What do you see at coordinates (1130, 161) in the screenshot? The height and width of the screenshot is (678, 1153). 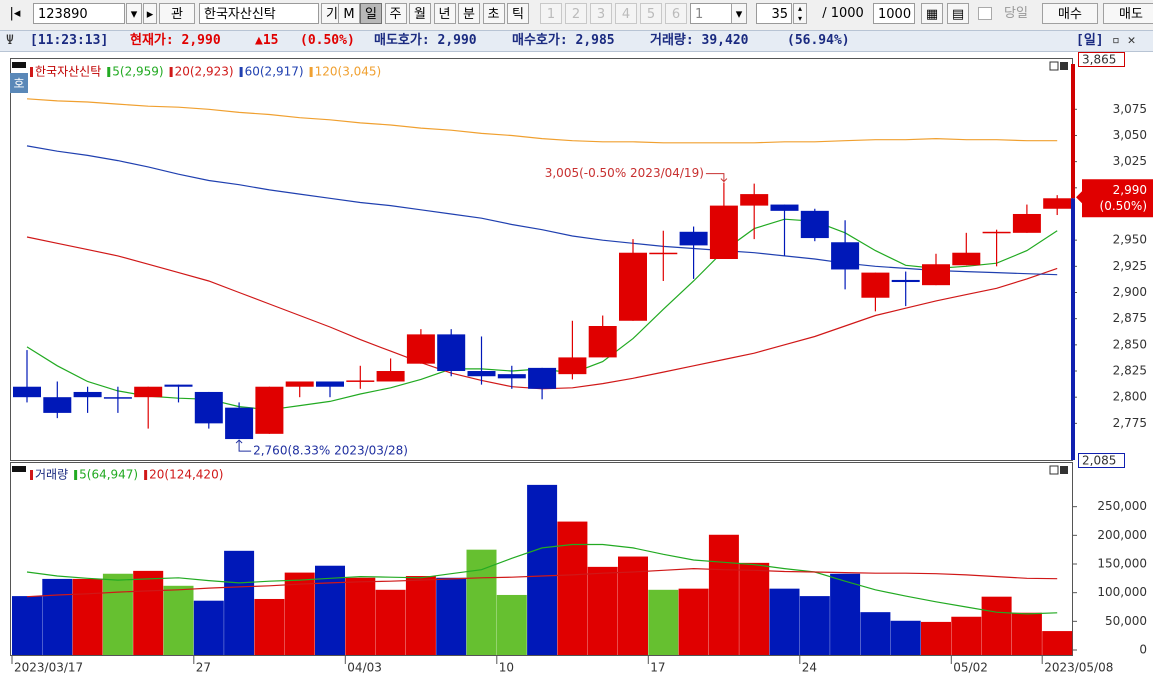 I see `y-tick-label: 3,025` at bounding box center [1130, 161].